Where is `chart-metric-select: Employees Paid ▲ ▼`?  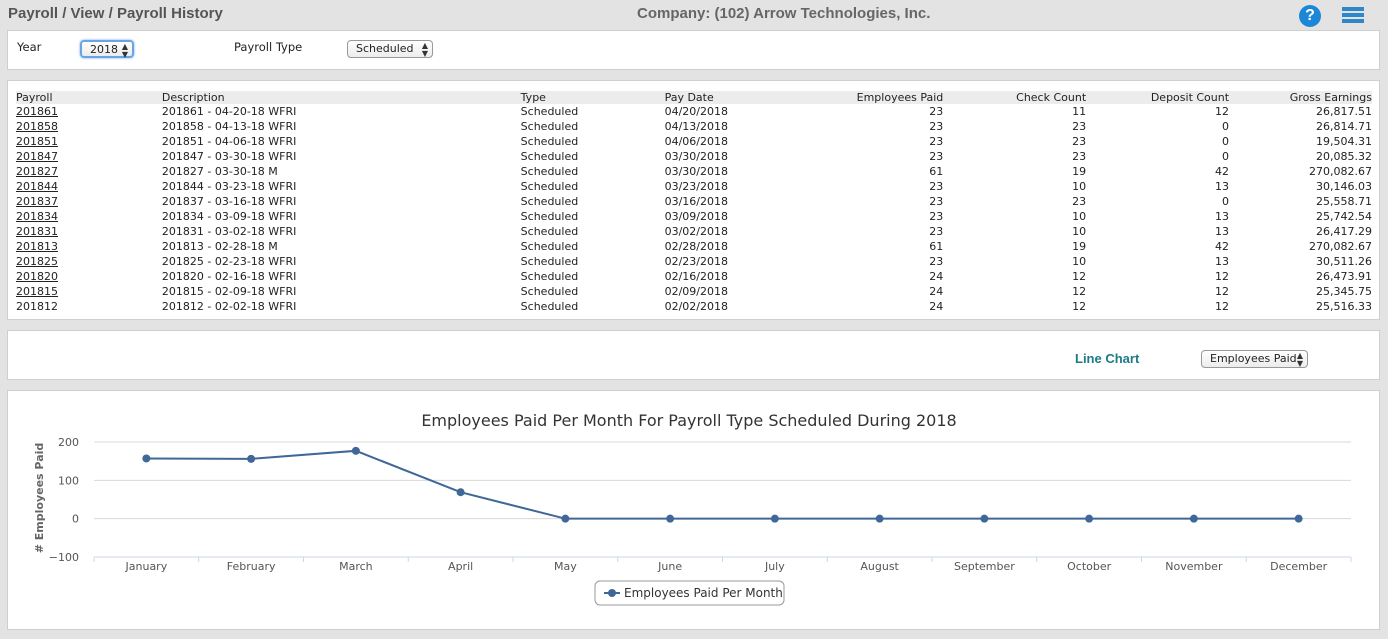
chart-metric-select: Employees Paid ▲ ▼ is located at coordinates (1254, 359).